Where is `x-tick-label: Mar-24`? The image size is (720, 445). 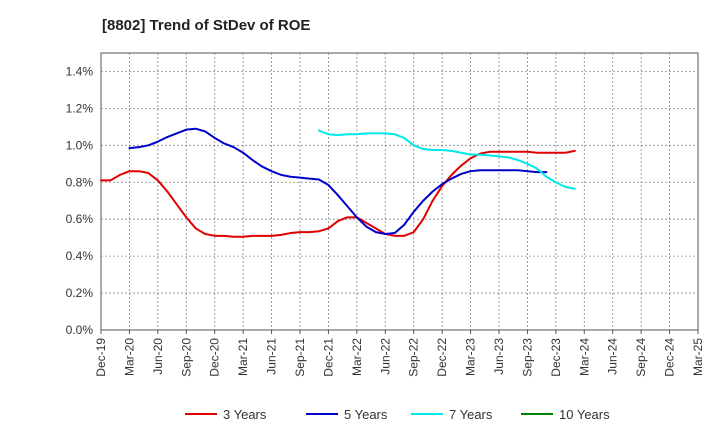 x-tick-label: Mar-24 is located at coordinates (584, 357).